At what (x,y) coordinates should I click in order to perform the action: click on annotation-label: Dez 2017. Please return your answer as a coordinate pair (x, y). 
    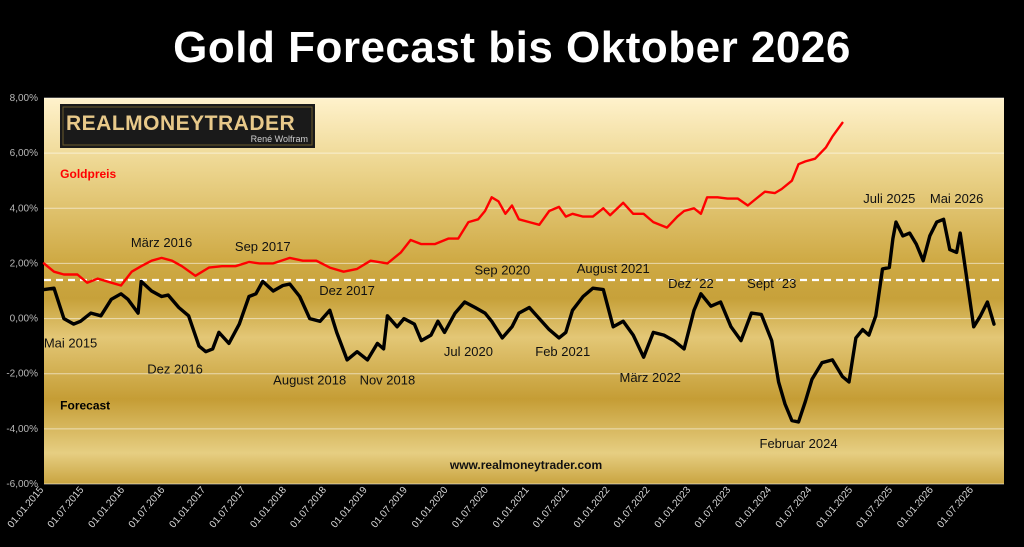
    Looking at the image, I should click on (347, 290).